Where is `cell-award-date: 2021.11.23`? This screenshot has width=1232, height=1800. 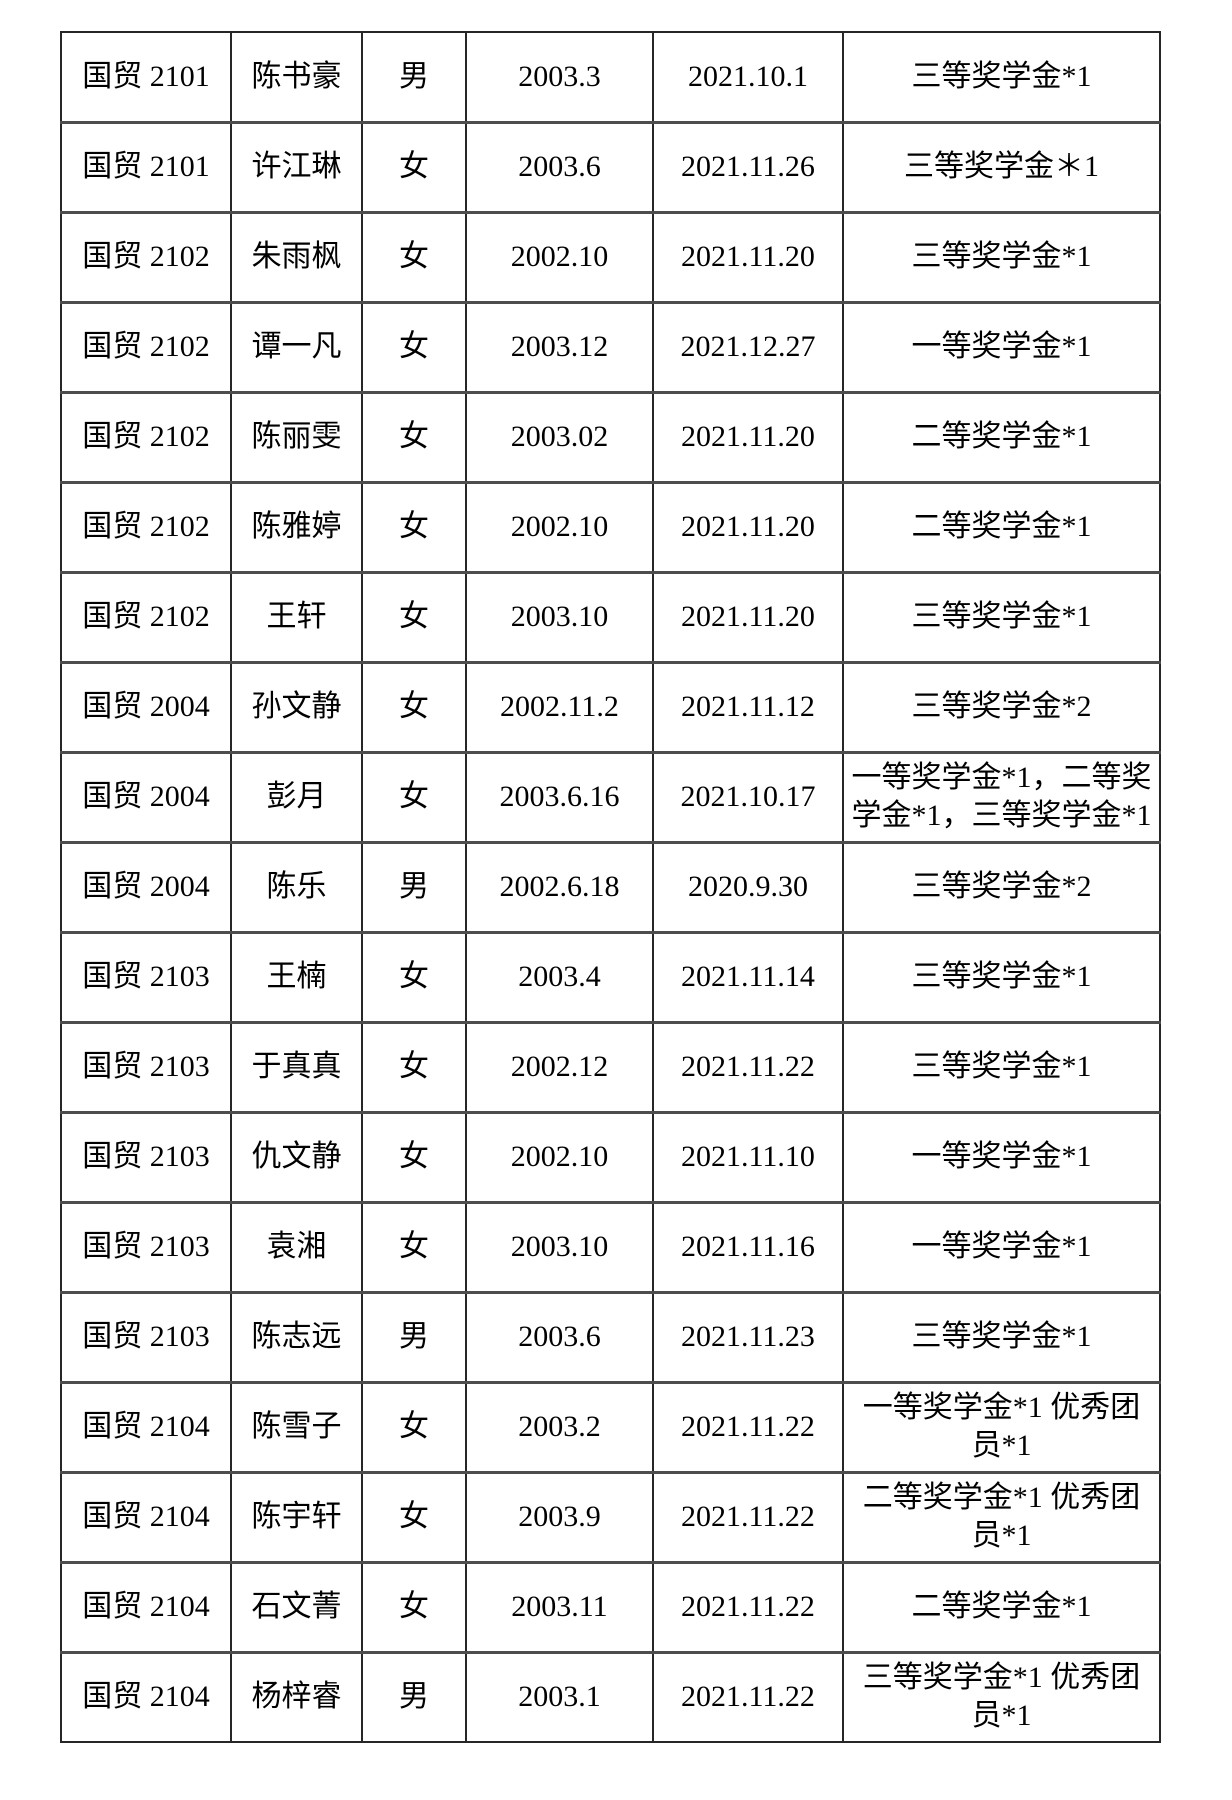
cell-award-date: 2021.11.23 is located at coordinates (748, 1337).